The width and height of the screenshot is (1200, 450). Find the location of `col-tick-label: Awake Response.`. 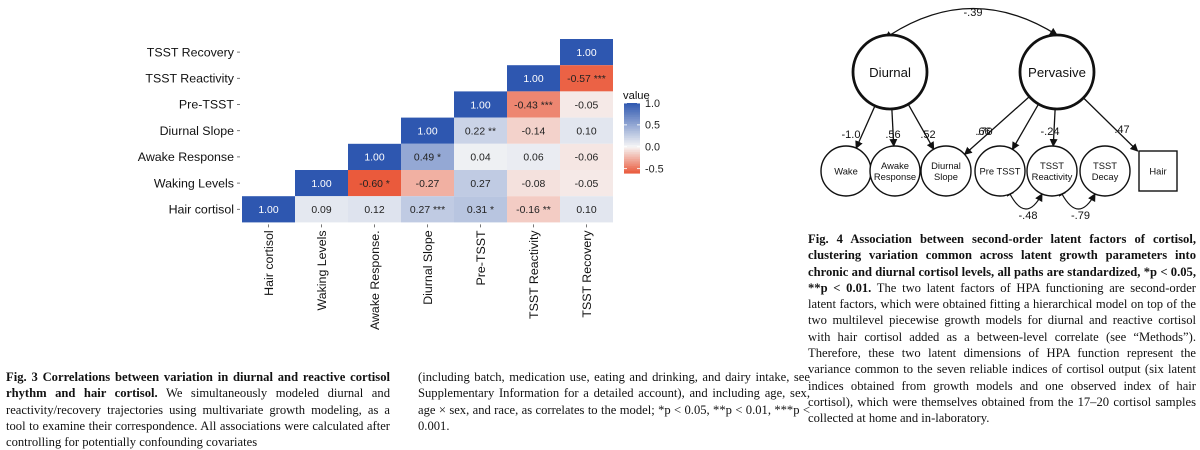

col-tick-label: Awake Response. is located at coordinates (375, 280).